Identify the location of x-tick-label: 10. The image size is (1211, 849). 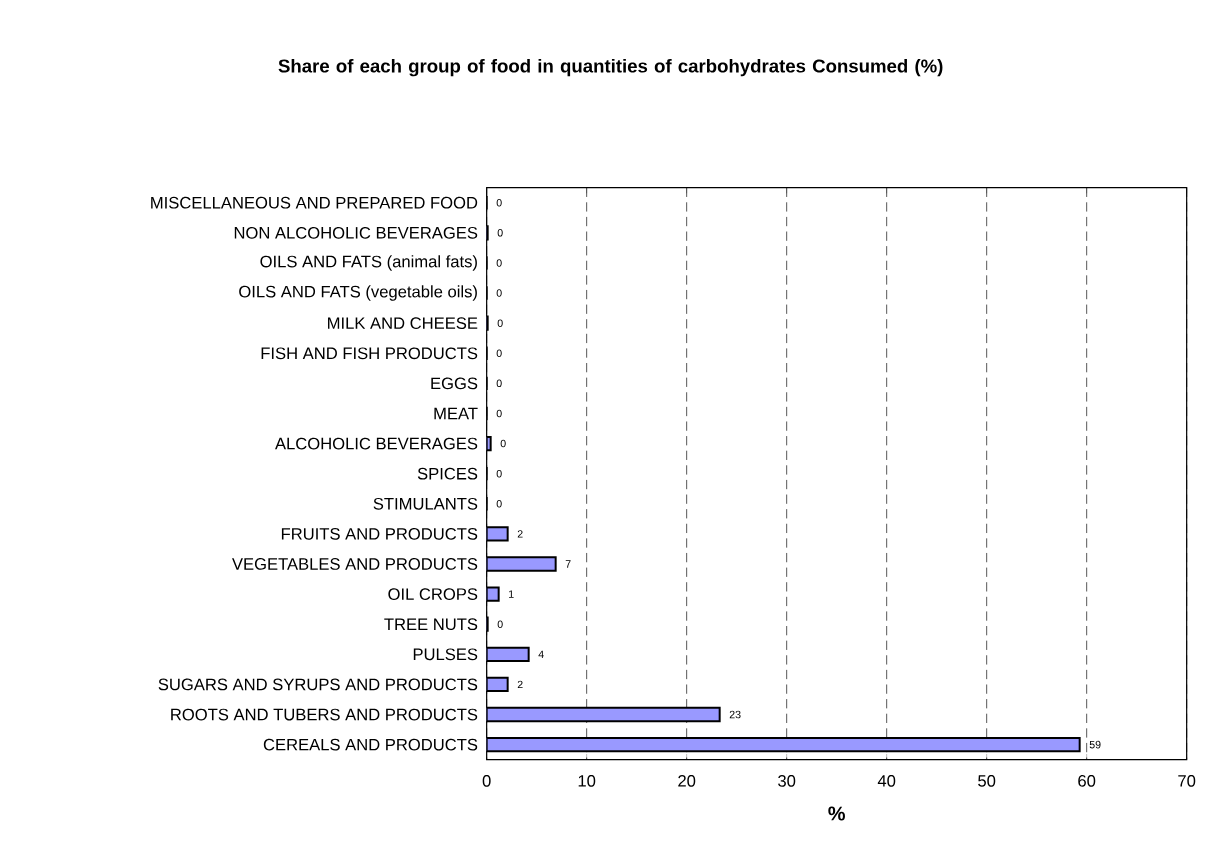
(587, 781).